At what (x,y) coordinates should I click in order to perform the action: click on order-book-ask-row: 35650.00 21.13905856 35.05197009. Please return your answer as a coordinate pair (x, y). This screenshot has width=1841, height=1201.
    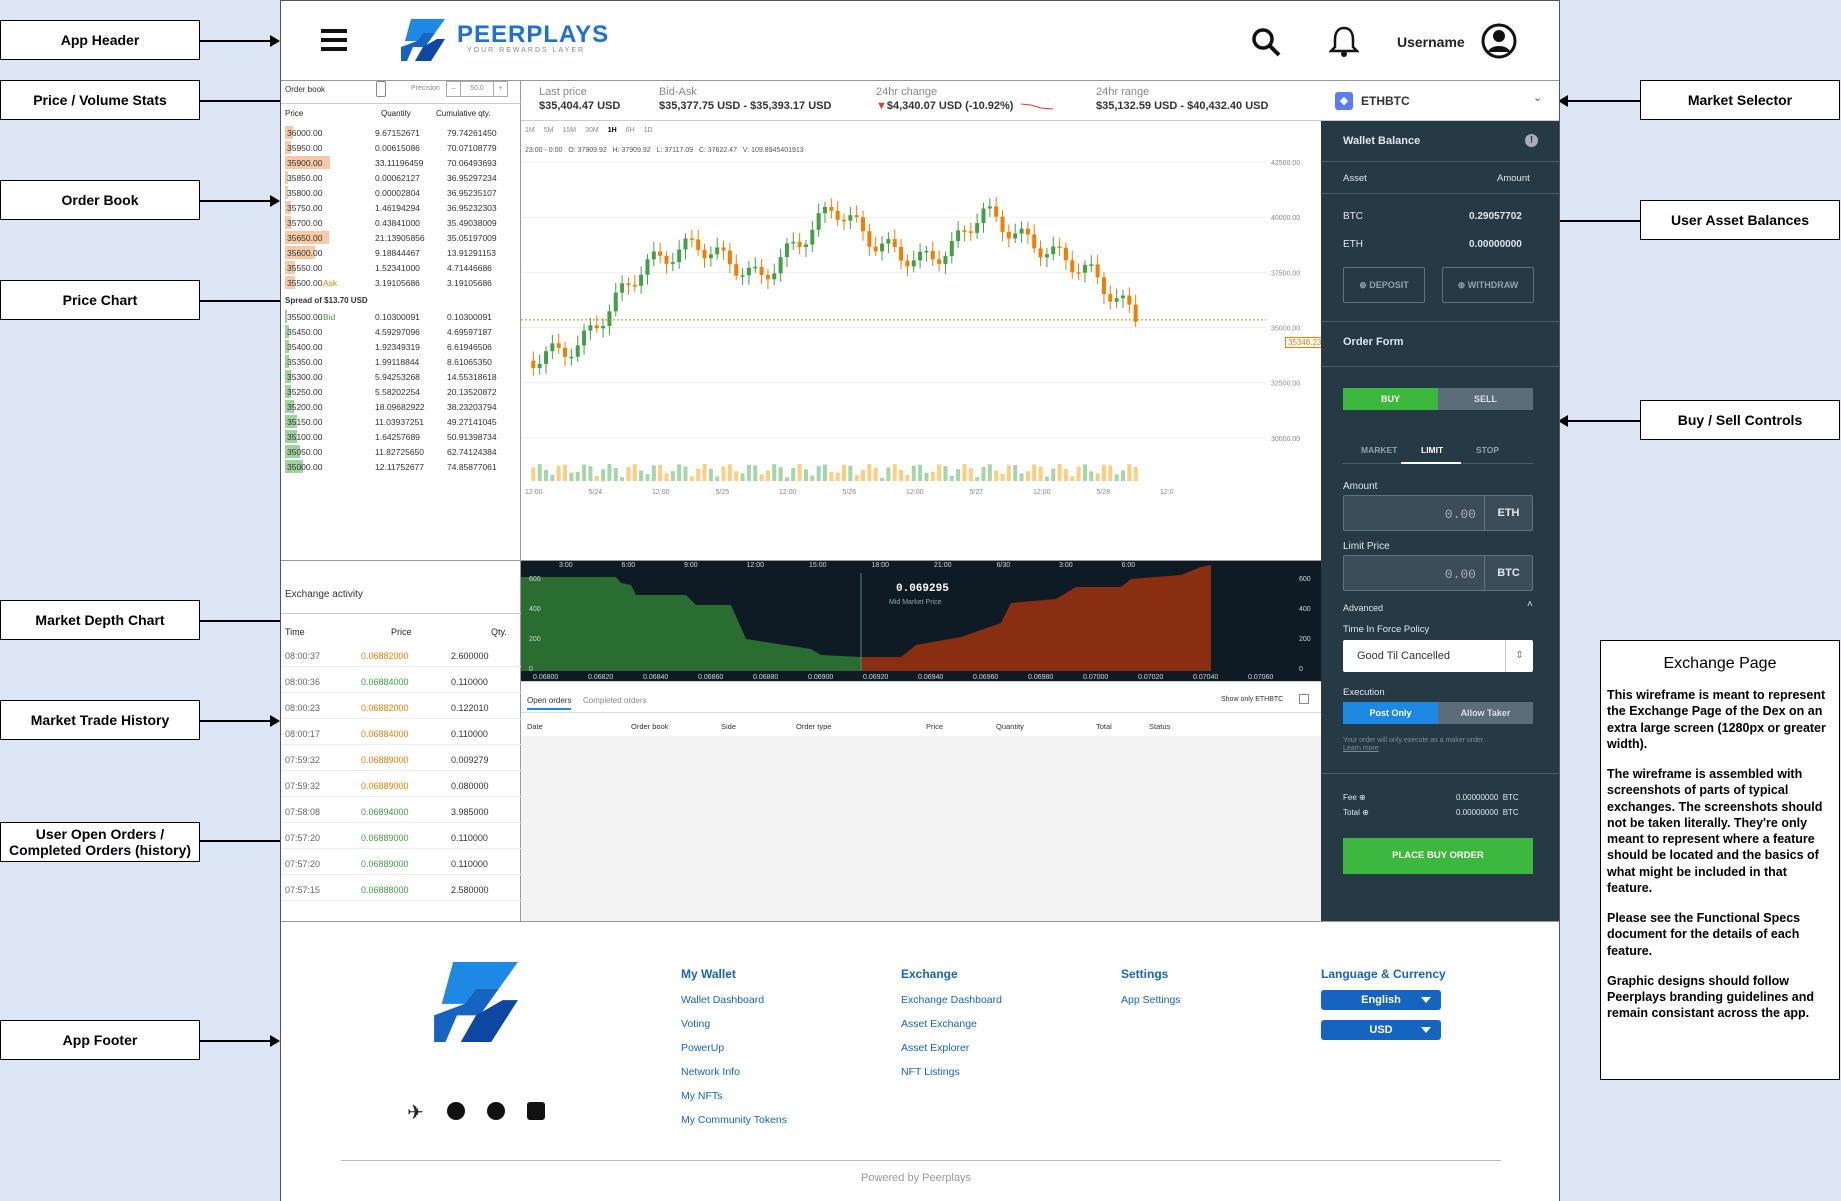
    Looking at the image, I should click on (401, 238).